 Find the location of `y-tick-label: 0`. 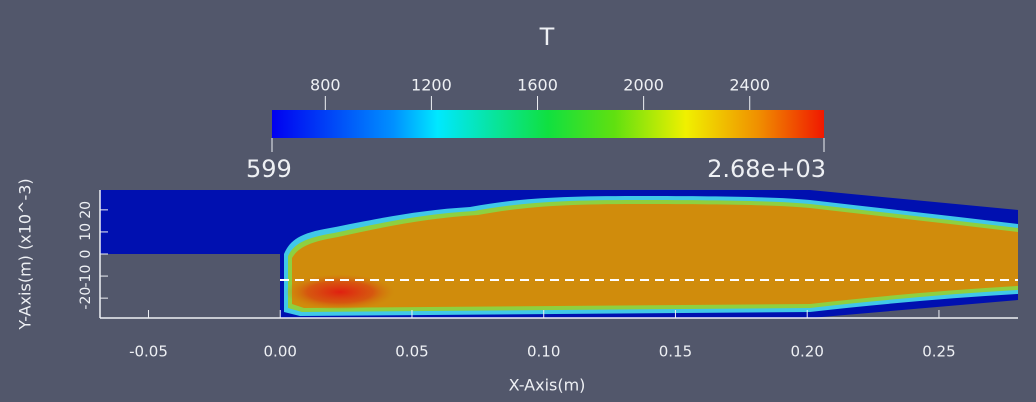

y-tick-label: 0 is located at coordinates (86, 254).